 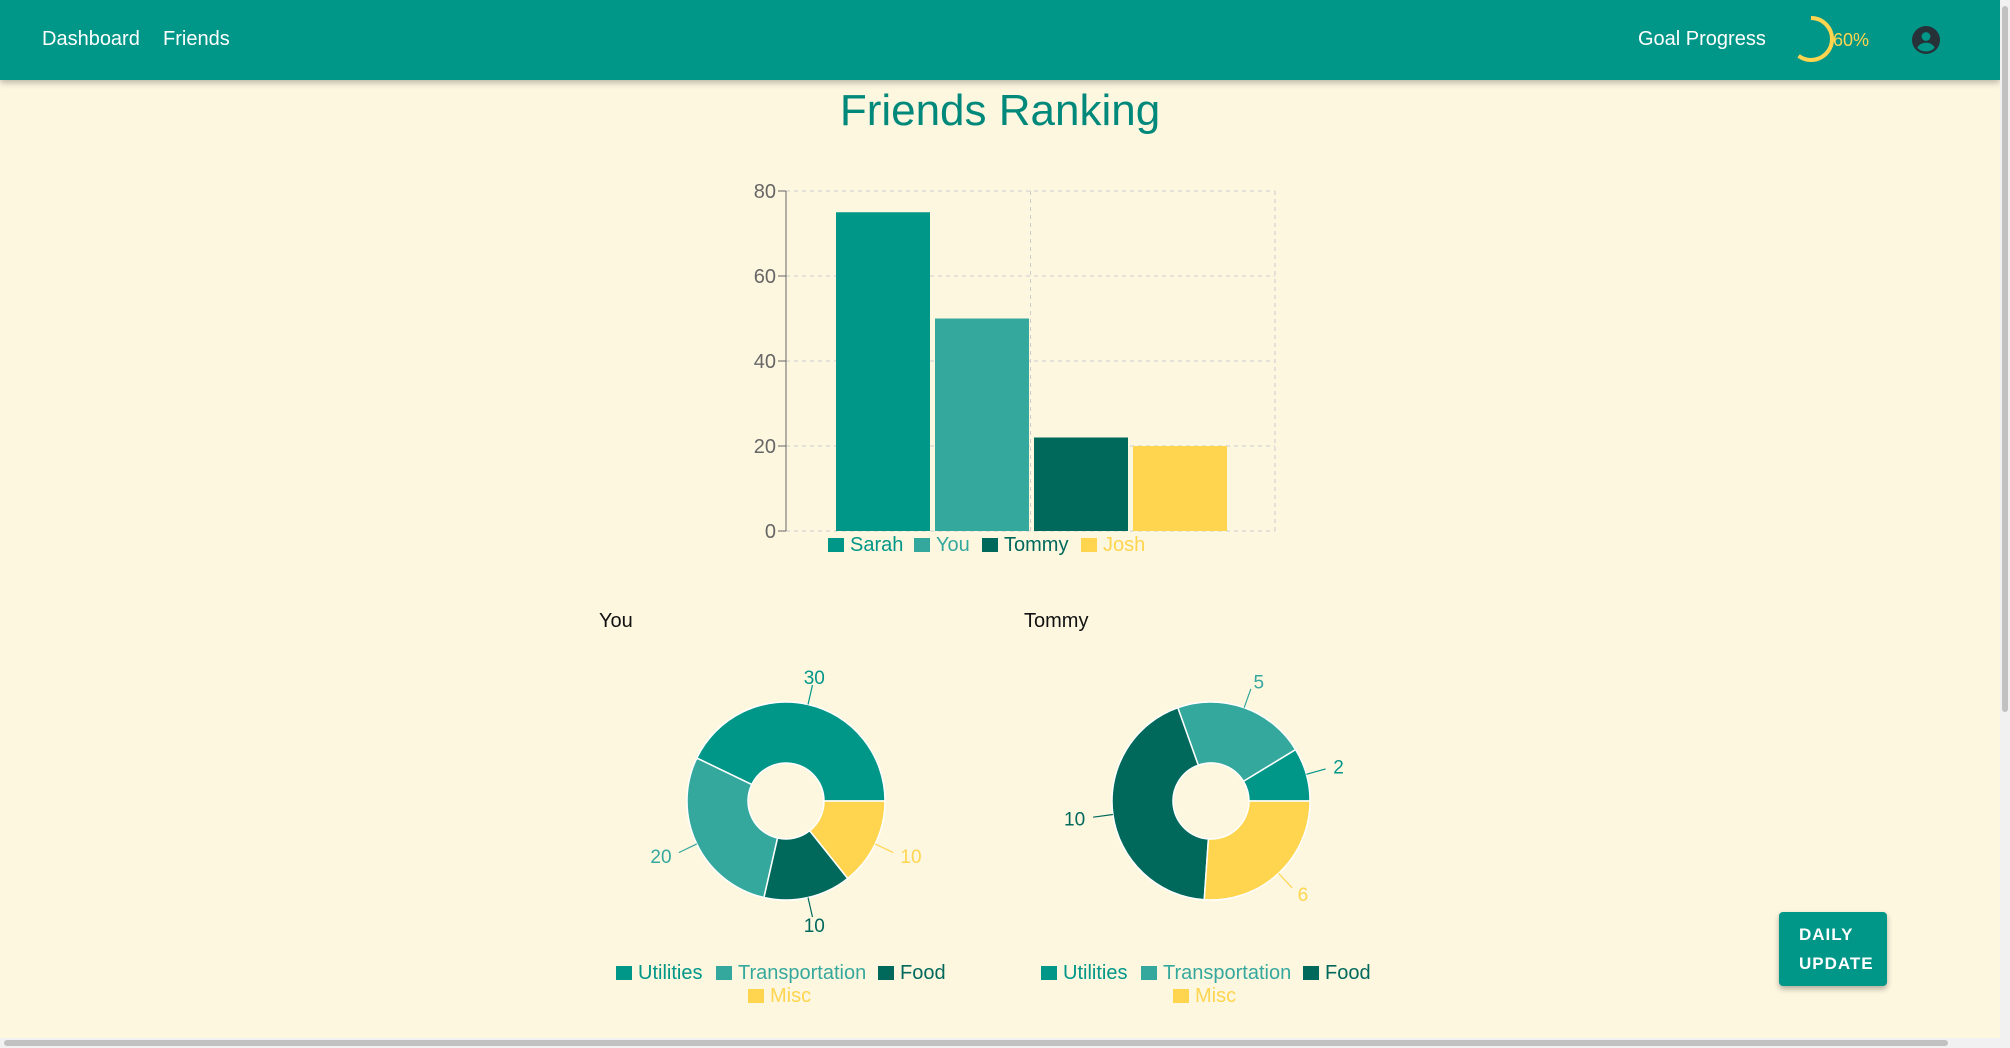 I want to click on y-tick-label: 20, so click(x=765, y=447).